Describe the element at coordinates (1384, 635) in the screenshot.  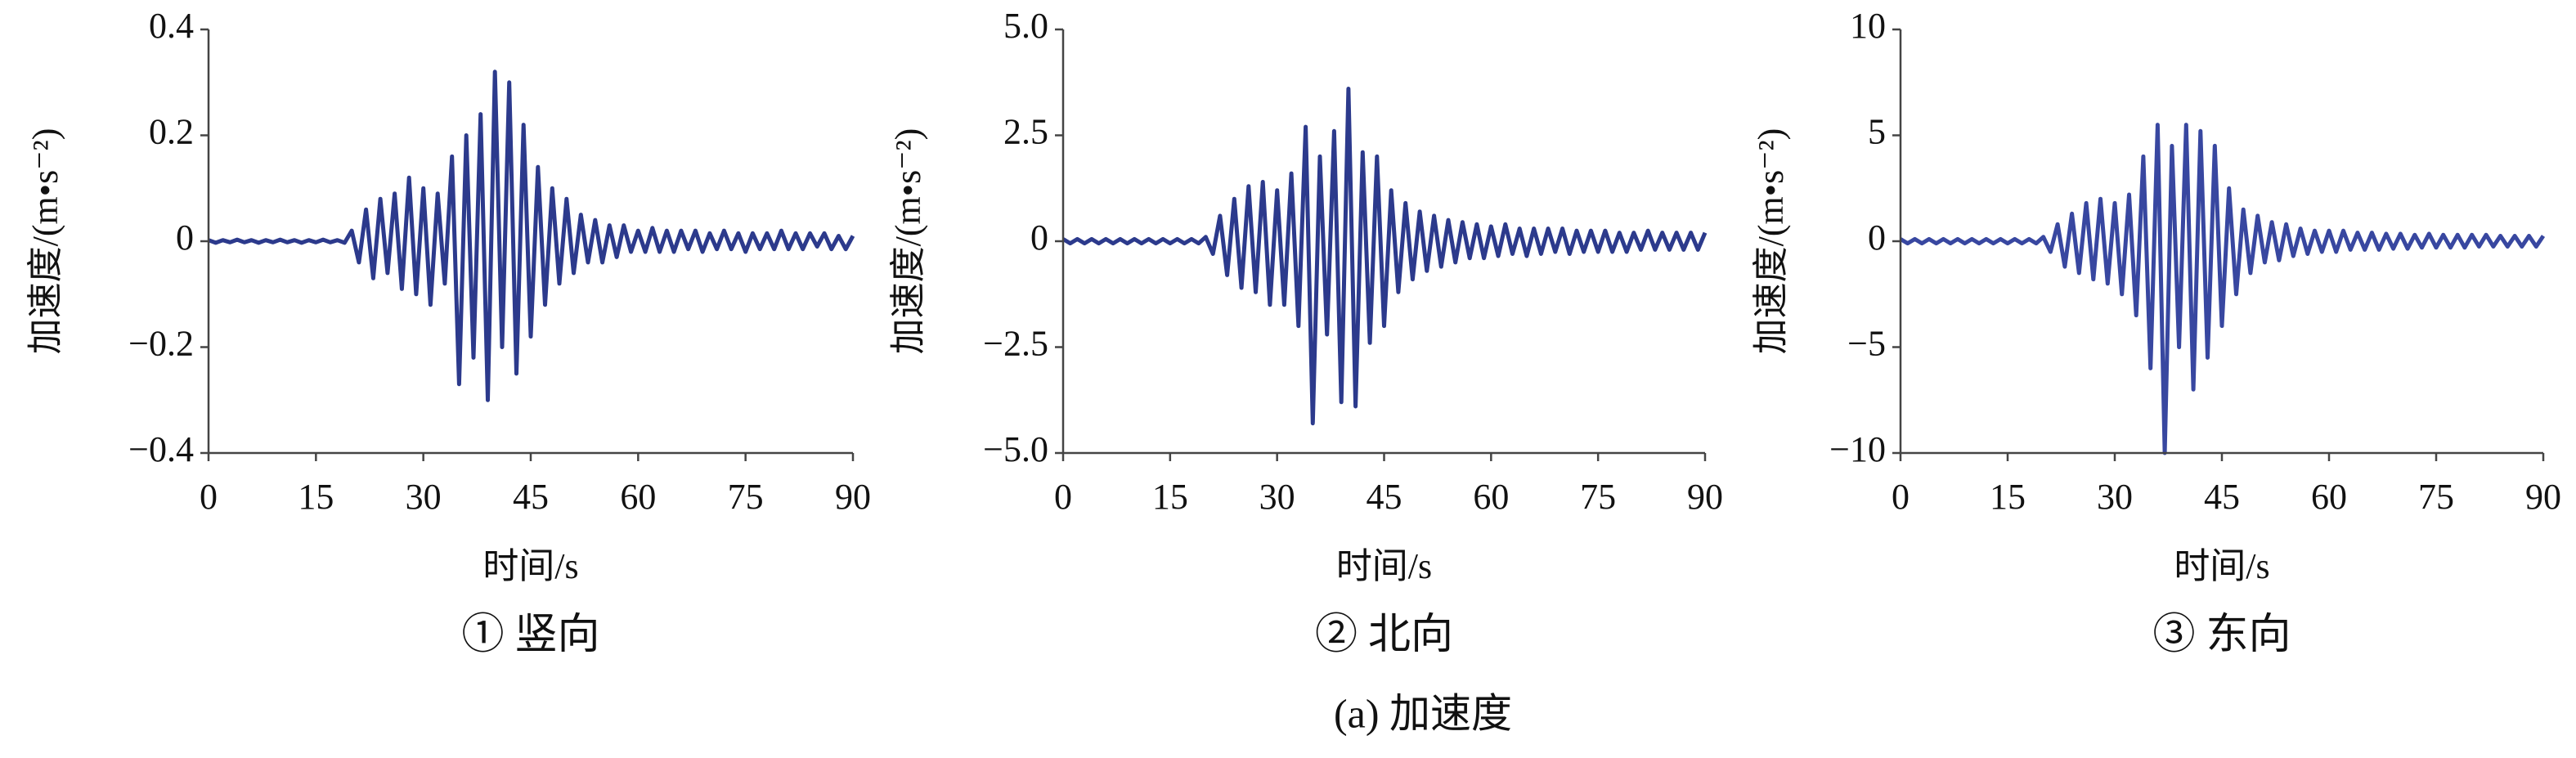
I see `chart-title: ② 北向` at that location.